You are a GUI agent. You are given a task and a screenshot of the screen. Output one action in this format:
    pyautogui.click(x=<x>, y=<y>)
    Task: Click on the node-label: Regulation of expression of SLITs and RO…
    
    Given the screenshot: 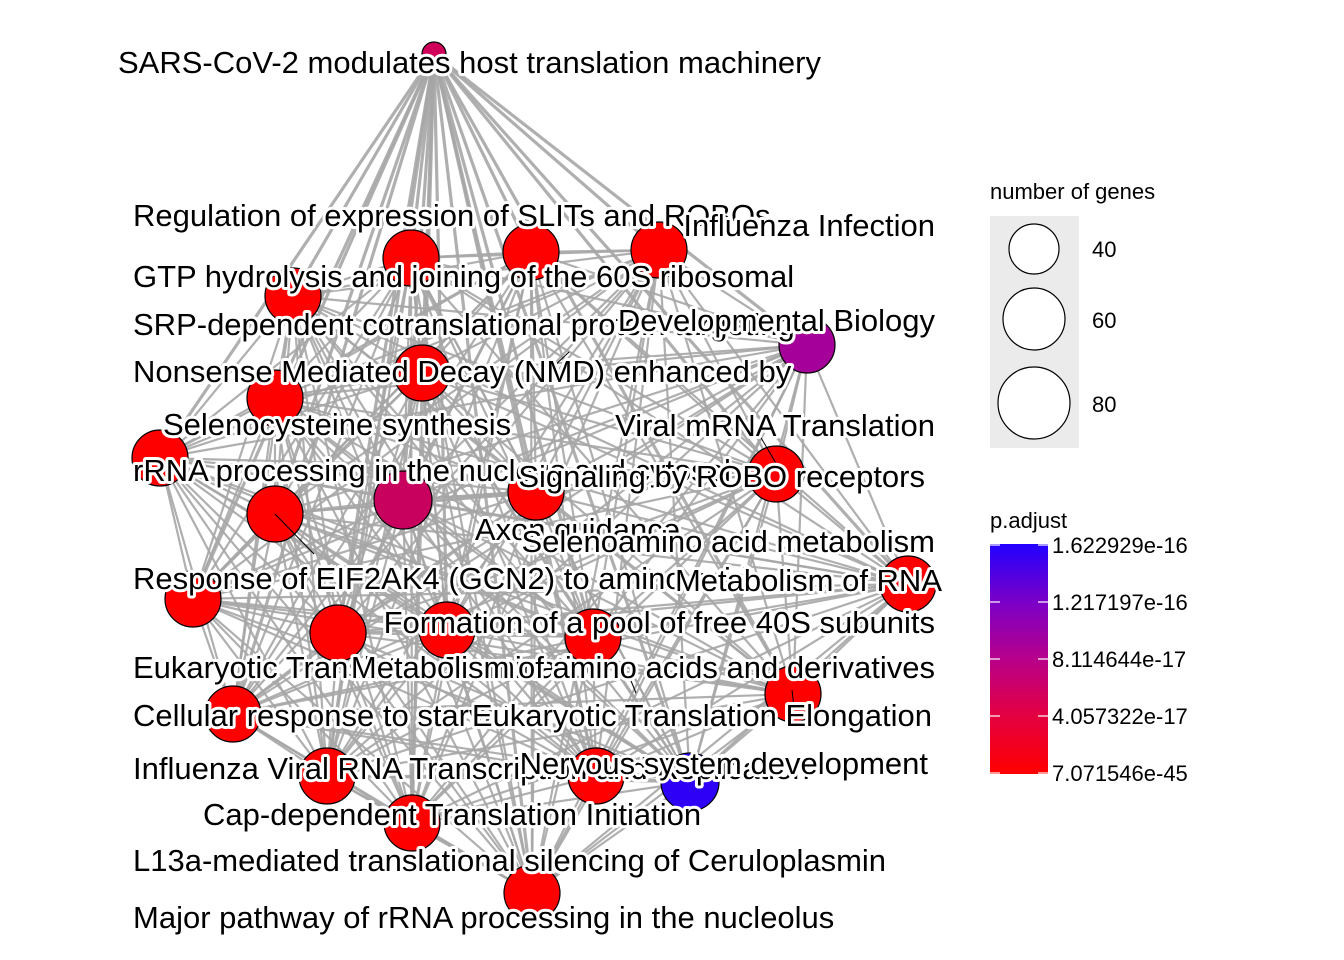 What is the action you would take?
    pyautogui.click(x=452, y=215)
    